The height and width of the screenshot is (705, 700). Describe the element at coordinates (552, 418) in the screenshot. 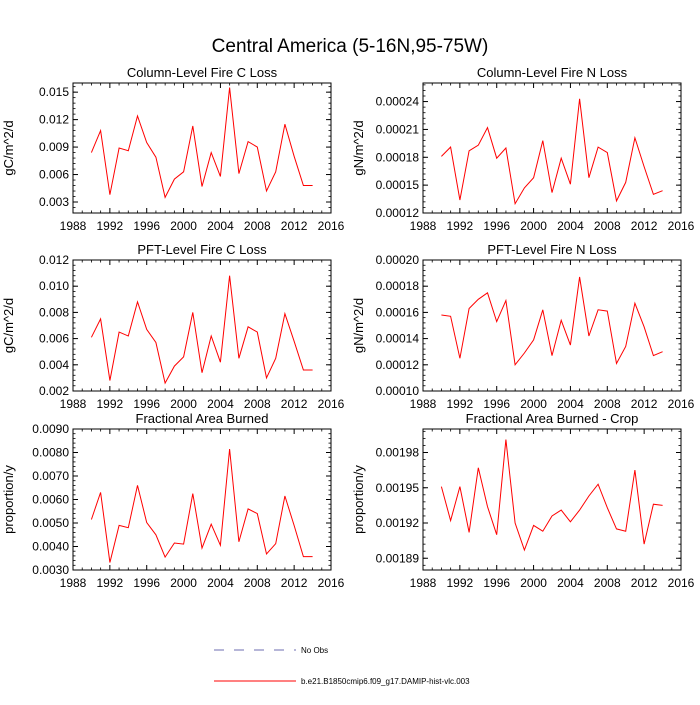

I see `panel-title: Fractional Area Burned - Crop` at that location.